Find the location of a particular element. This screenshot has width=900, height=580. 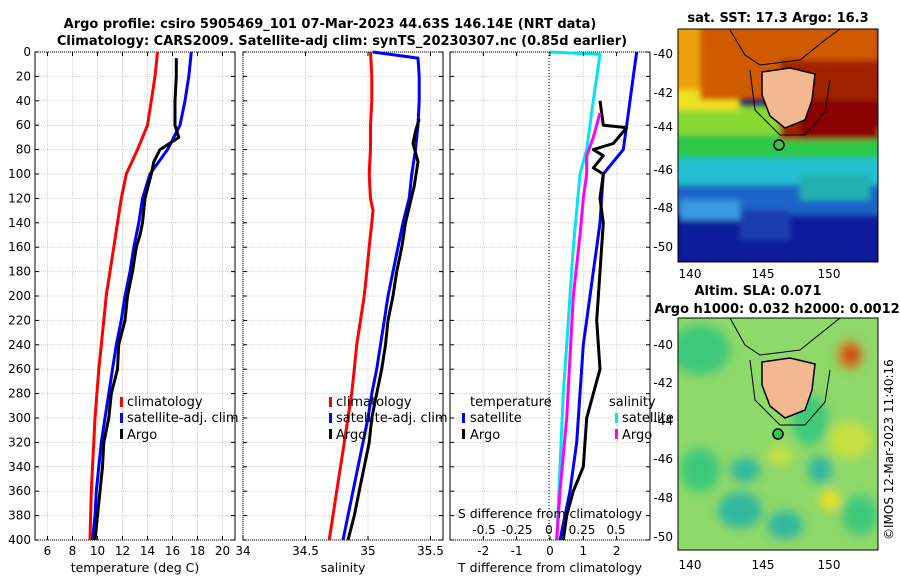

x-tick-label: 34.5 is located at coordinates (305, 551).